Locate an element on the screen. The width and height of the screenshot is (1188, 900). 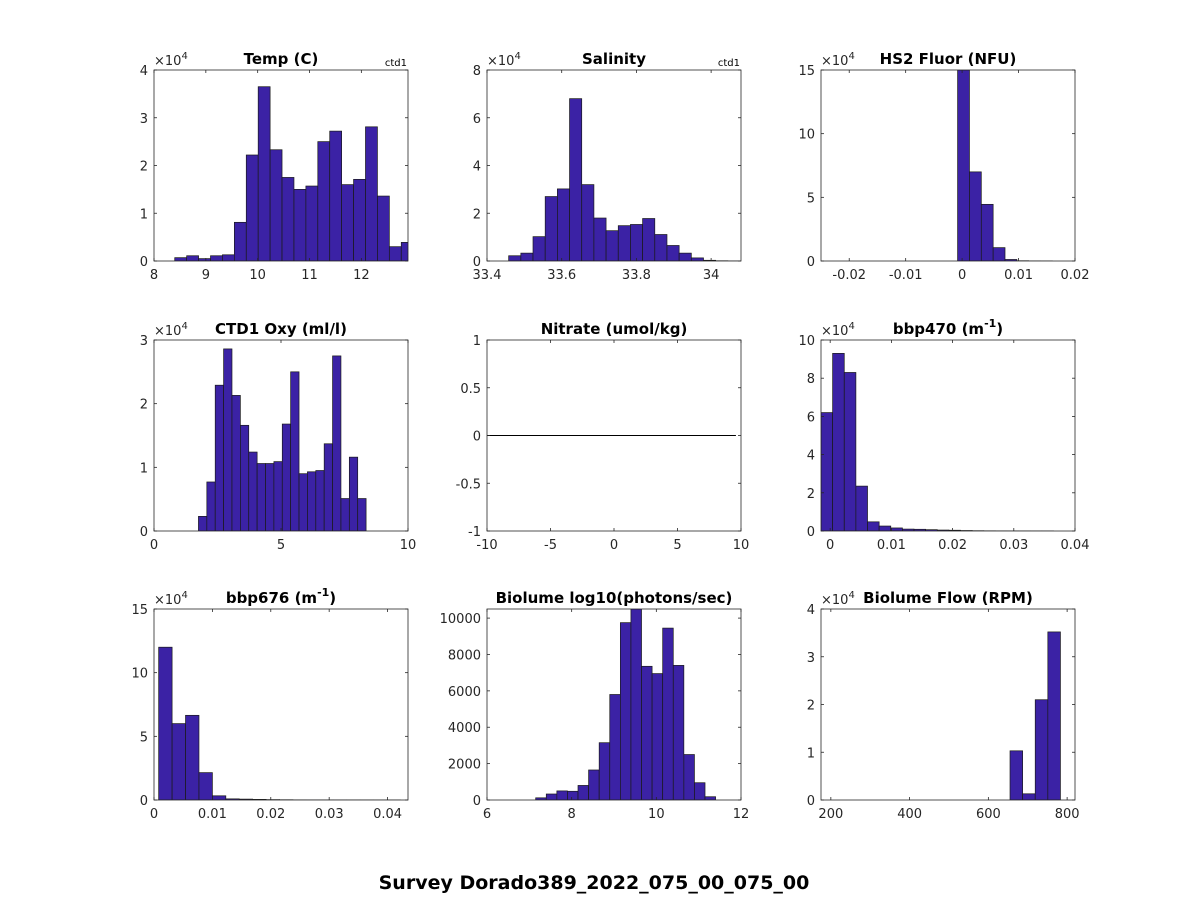
y-tick-label: 3 is located at coordinates (144, 341).